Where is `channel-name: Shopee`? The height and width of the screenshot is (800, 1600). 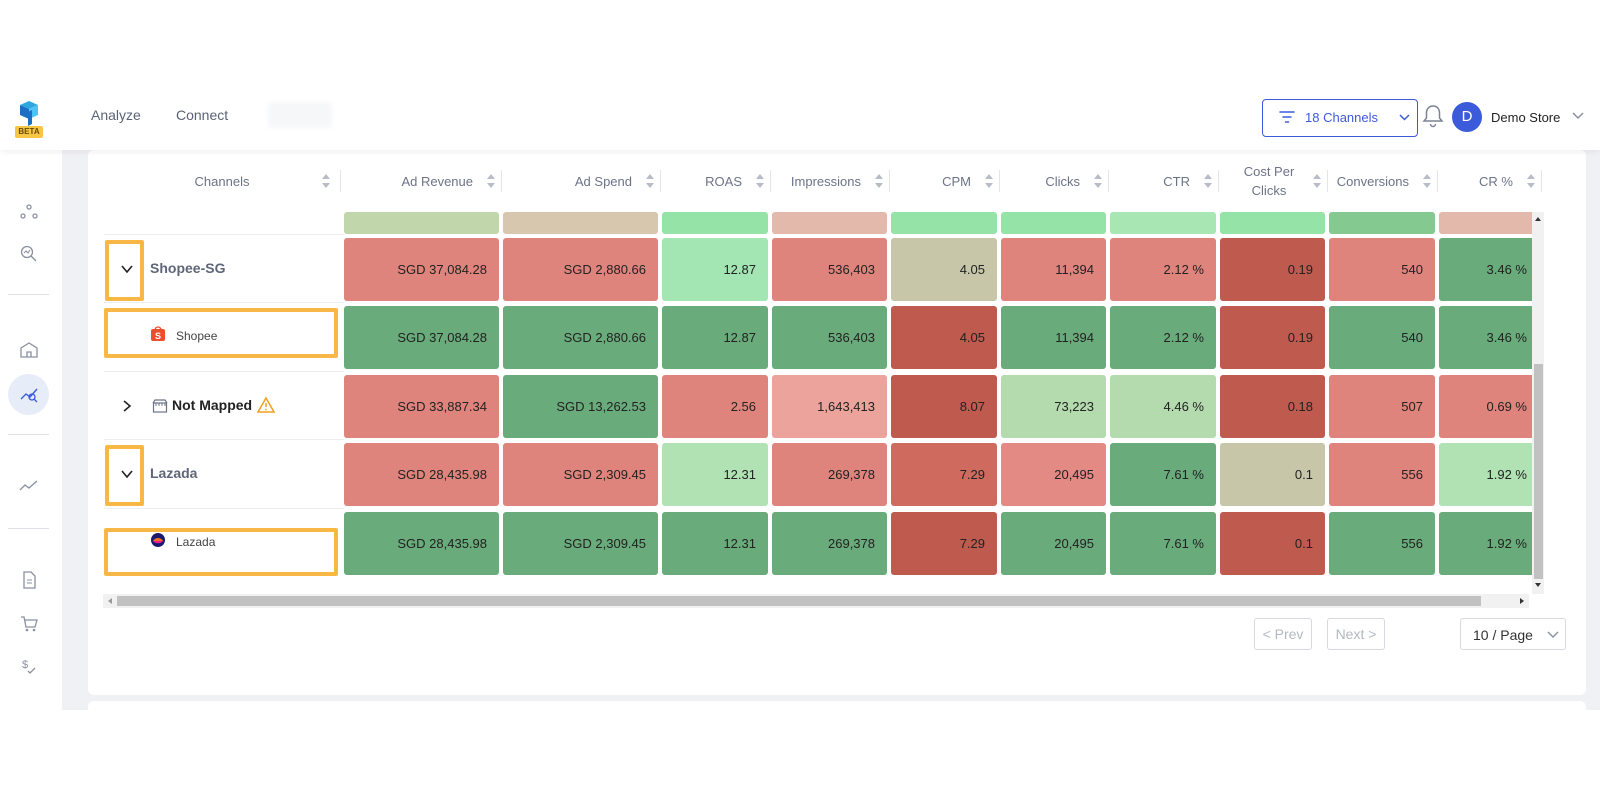 channel-name: Shopee is located at coordinates (197, 336).